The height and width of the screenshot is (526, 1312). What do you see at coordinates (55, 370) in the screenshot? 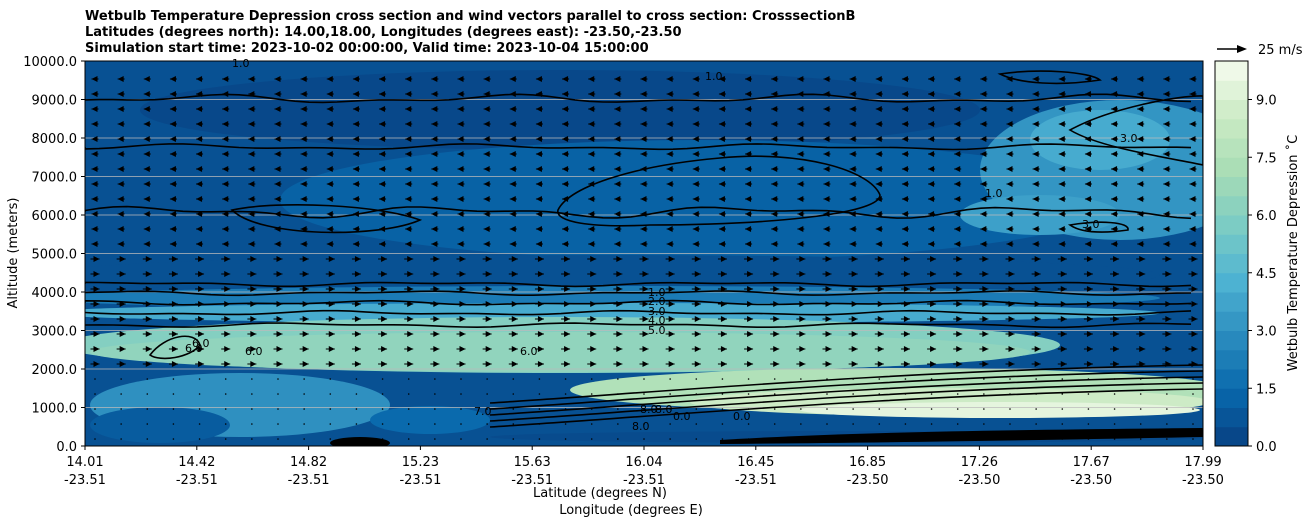
I see `y-tick-label-2: 2000.0` at bounding box center [55, 370].